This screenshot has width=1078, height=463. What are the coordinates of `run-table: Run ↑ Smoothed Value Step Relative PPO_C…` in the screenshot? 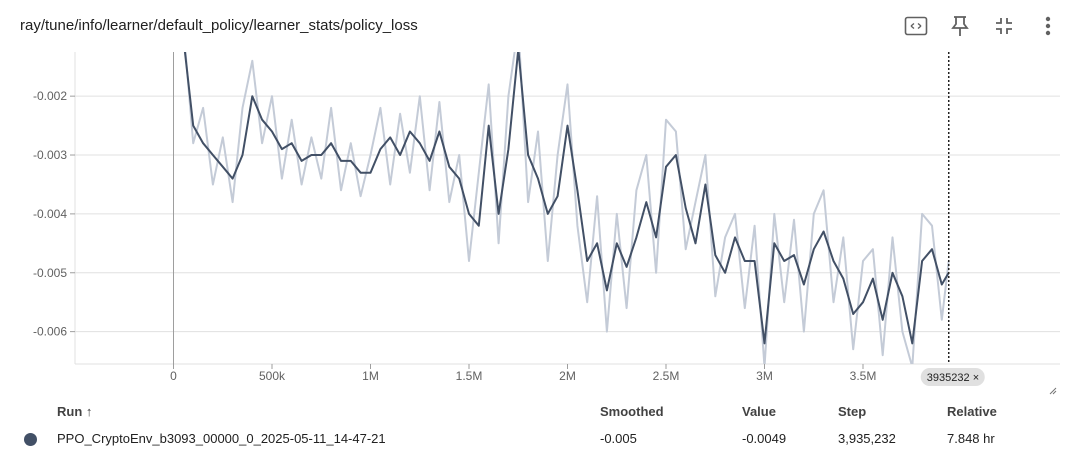 It's located at (539, 431).